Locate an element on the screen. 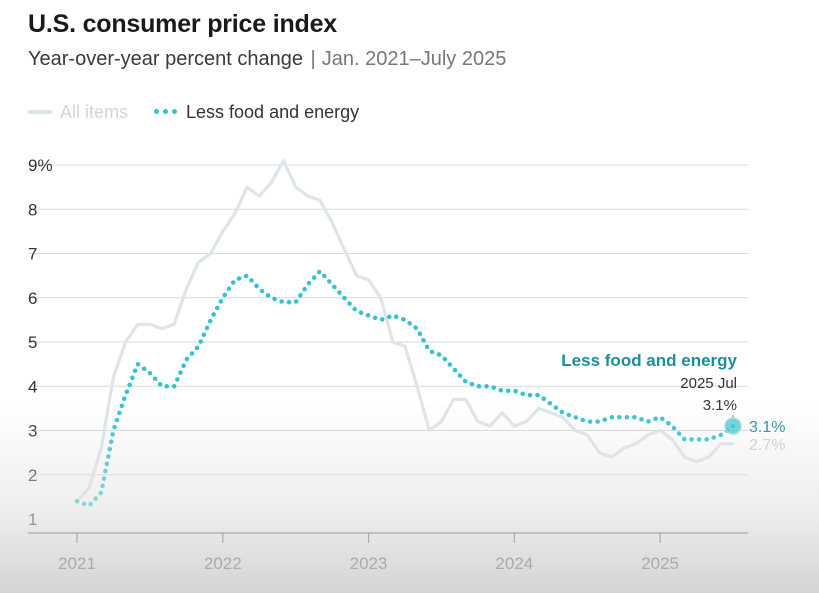  legend-item-all-items: All items is located at coordinates (78, 112).